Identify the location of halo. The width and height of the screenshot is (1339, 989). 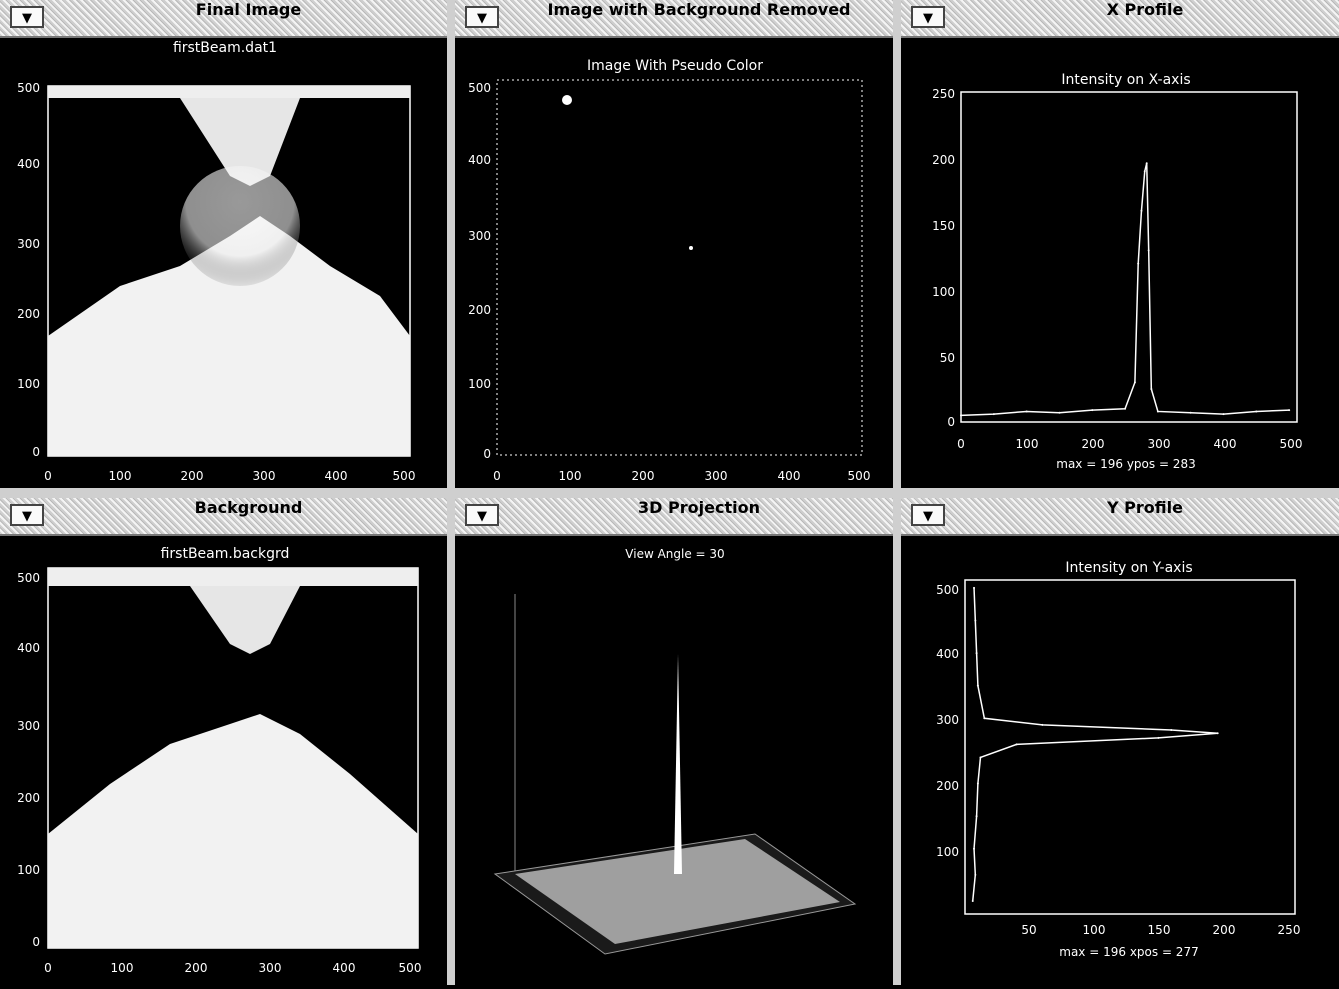
(240, 226).